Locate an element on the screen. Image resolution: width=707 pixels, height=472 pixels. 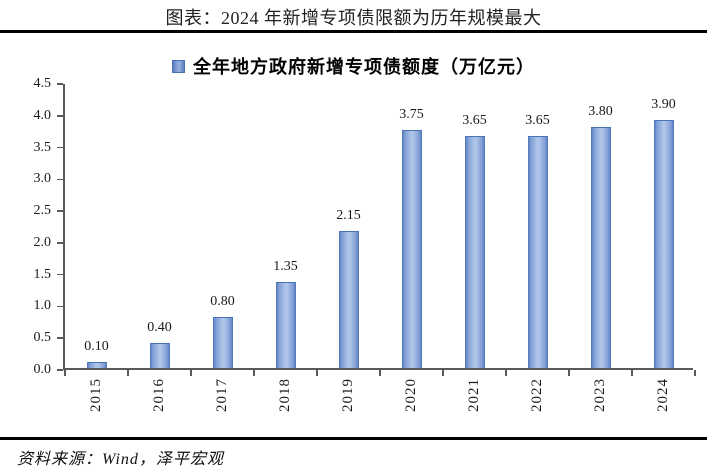
x-axis-label: 2019 is located at coordinates (349, 402).